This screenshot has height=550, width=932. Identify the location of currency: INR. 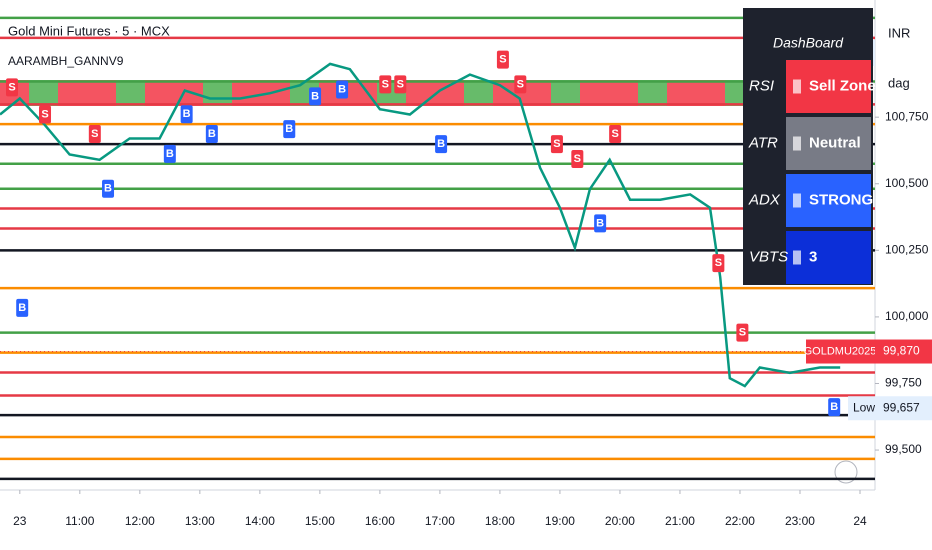
(899, 32).